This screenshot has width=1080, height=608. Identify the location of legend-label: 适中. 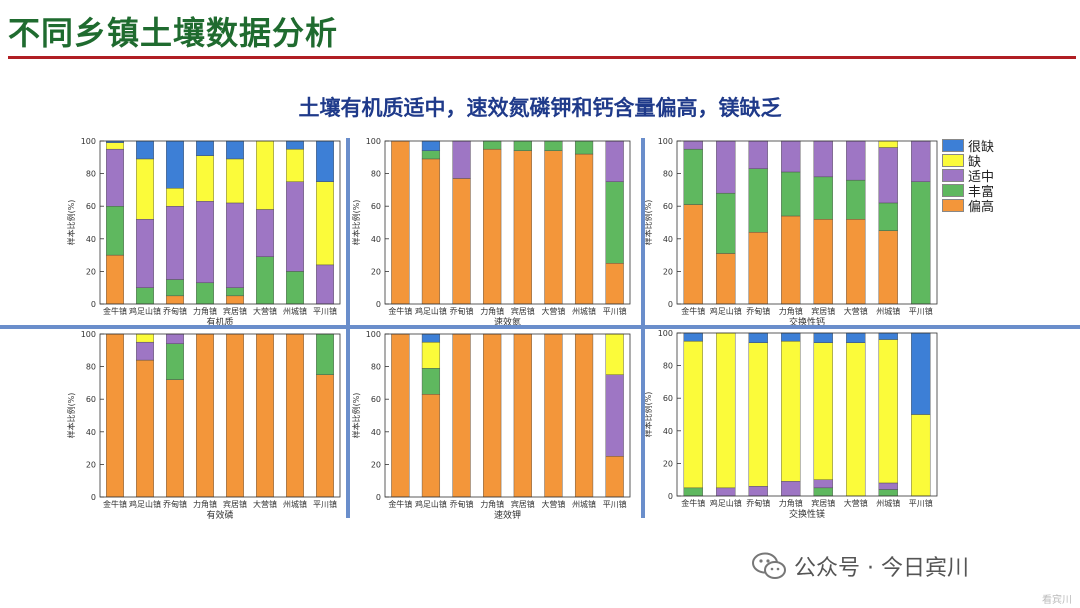
(981, 177).